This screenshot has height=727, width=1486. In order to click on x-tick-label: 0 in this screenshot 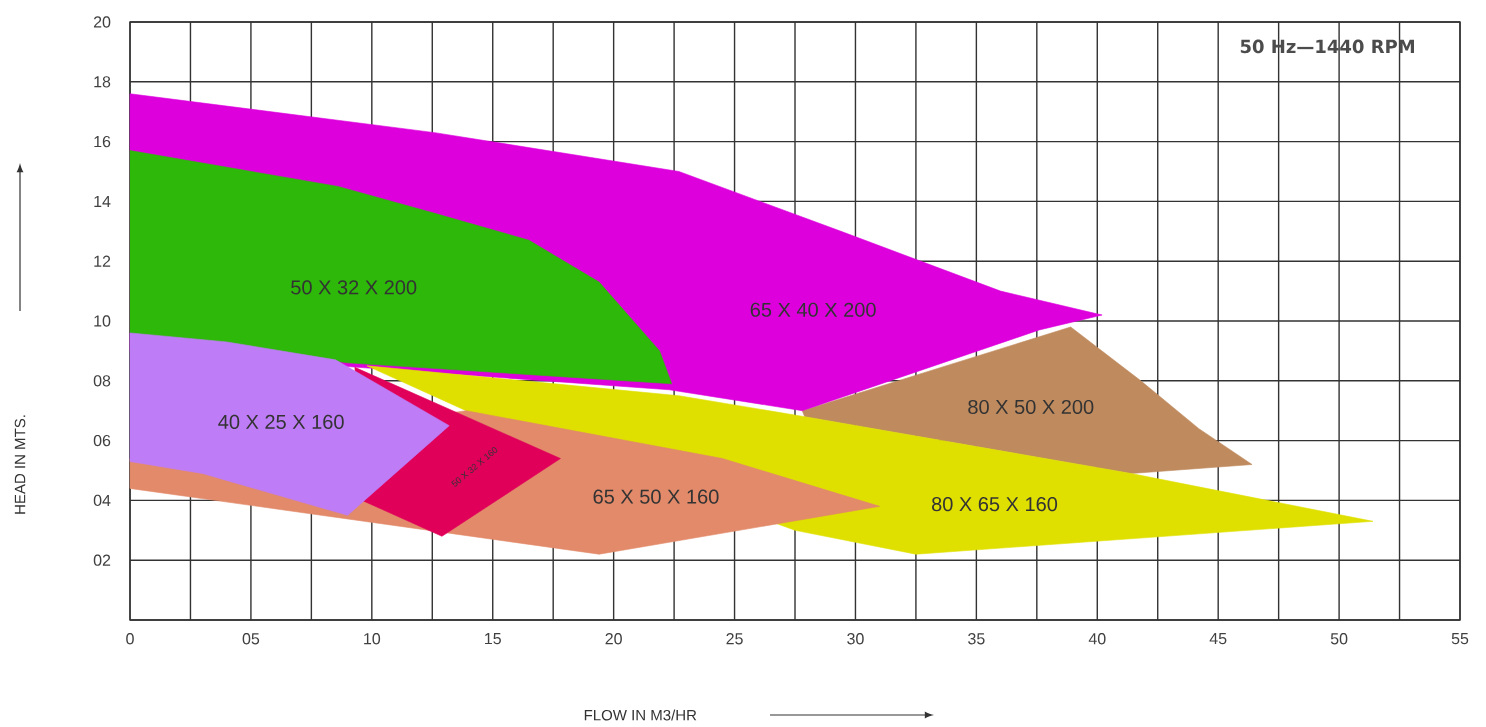, I will do `click(130, 638)`.